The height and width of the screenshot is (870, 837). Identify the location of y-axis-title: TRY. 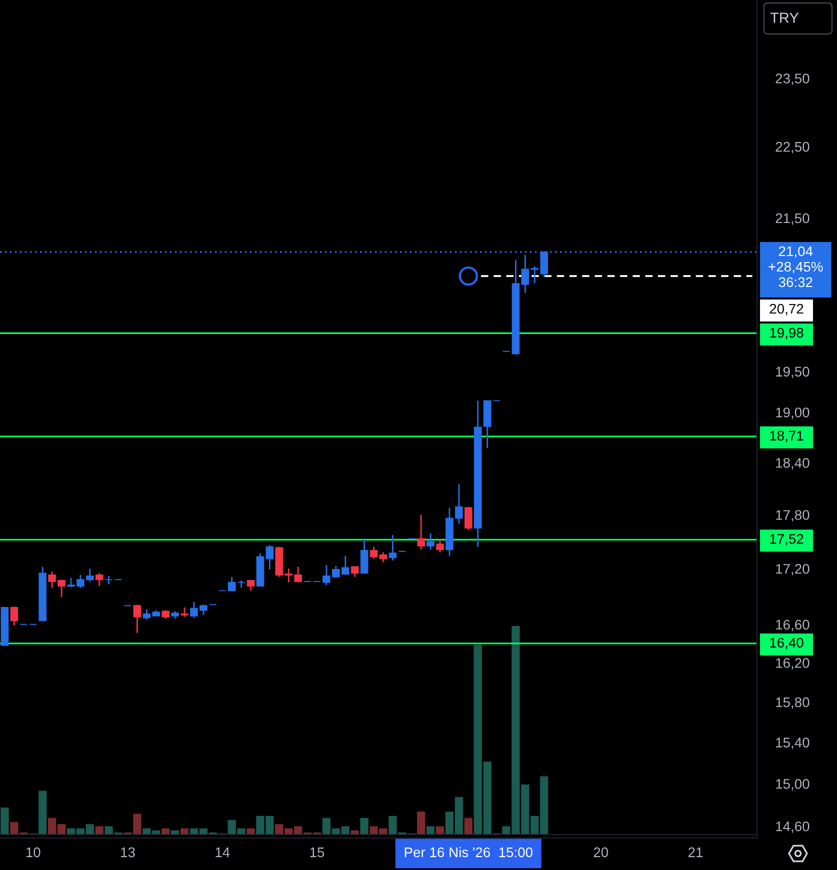
(784, 17).